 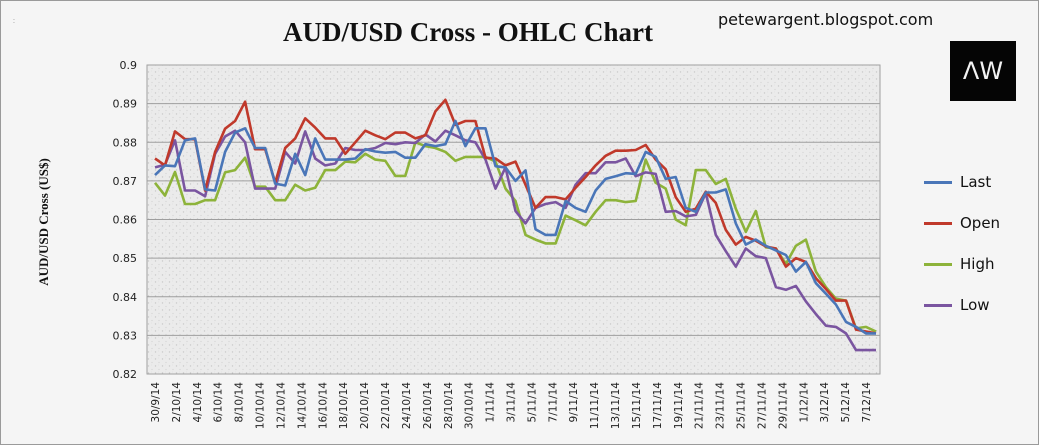 I want to click on x-tick-label: 5/11/14, so click(x=532, y=402).